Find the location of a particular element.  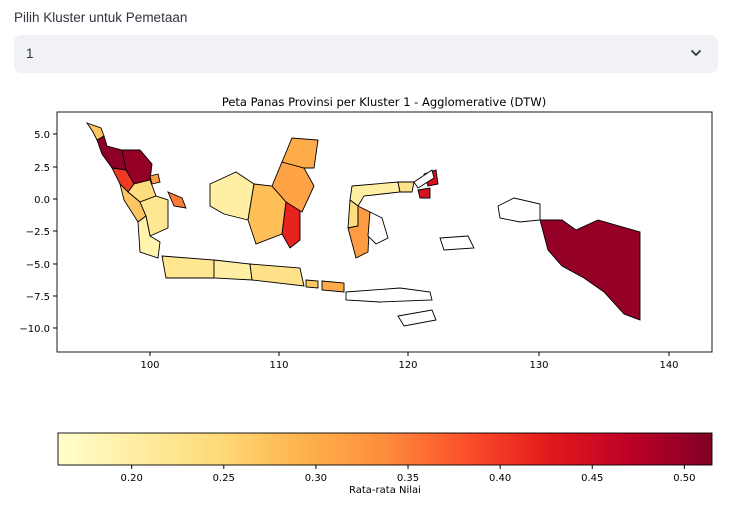

x-tick-label: 120 is located at coordinates (407, 365).